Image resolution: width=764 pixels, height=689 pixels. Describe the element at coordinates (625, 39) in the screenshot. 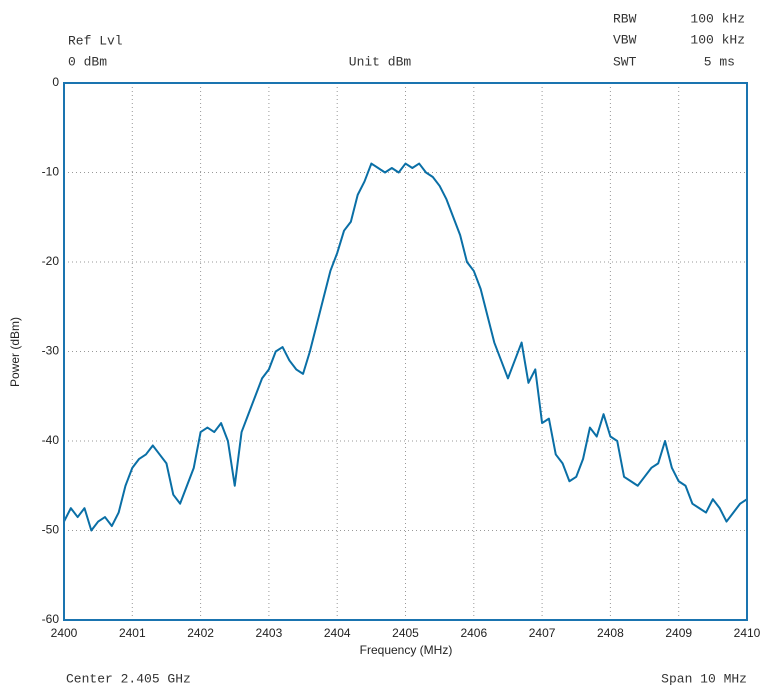

I see `vbw-label: VBW` at that location.